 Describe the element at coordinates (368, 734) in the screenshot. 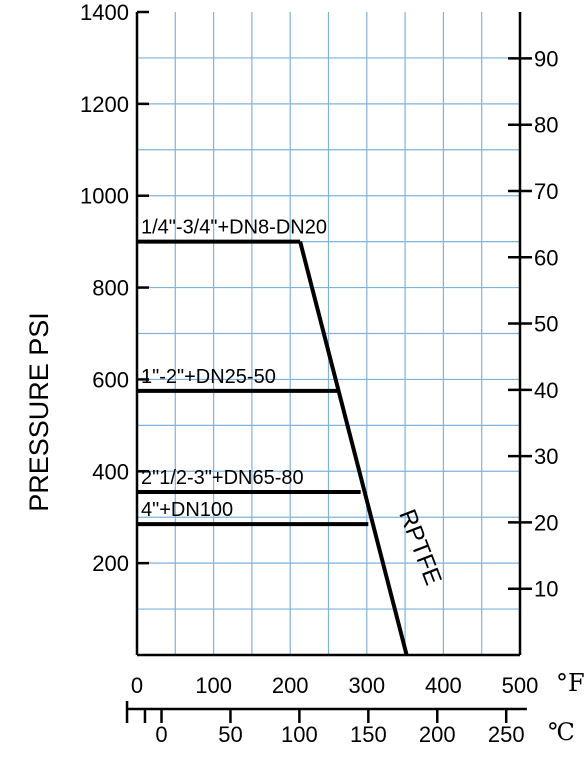

I see `x-tick-label-c: 150` at that location.